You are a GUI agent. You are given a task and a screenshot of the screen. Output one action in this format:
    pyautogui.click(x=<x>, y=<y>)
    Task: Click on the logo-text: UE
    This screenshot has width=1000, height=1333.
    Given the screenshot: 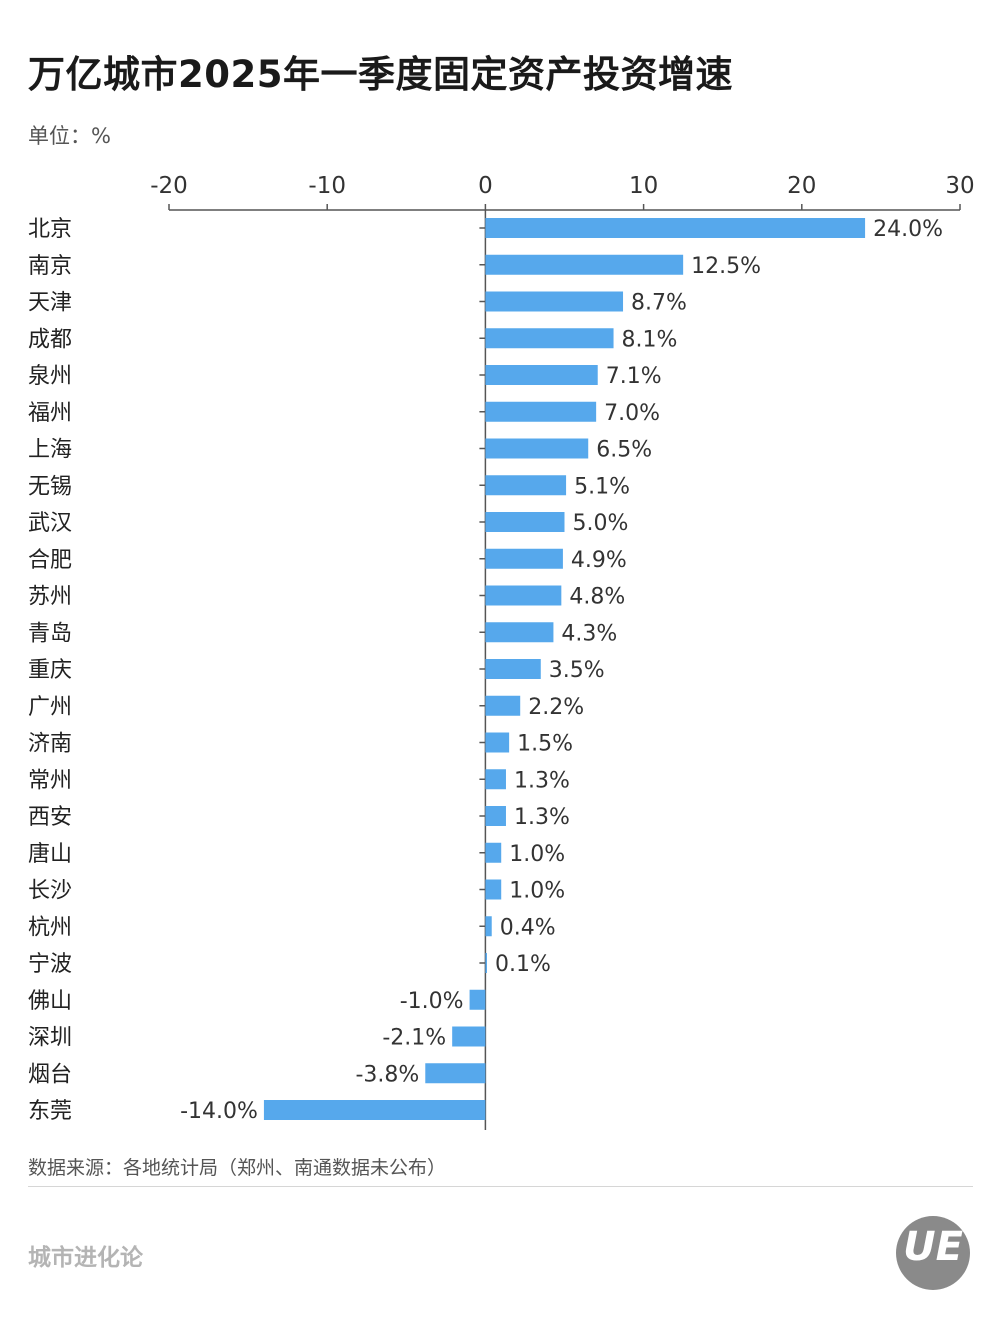 What is the action you would take?
    pyautogui.click(x=933, y=1247)
    